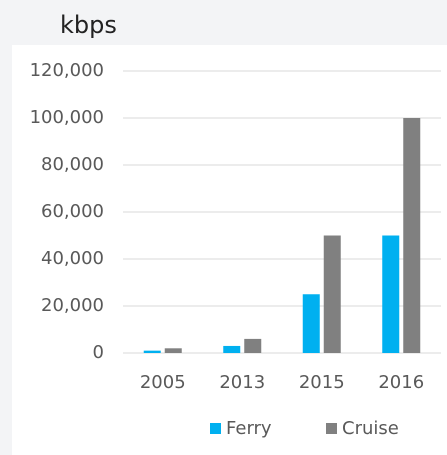 Image resolution: width=447 pixels, height=455 pixels. Describe the element at coordinates (370, 428) in the screenshot. I see `legend-label: Cruise` at that location.